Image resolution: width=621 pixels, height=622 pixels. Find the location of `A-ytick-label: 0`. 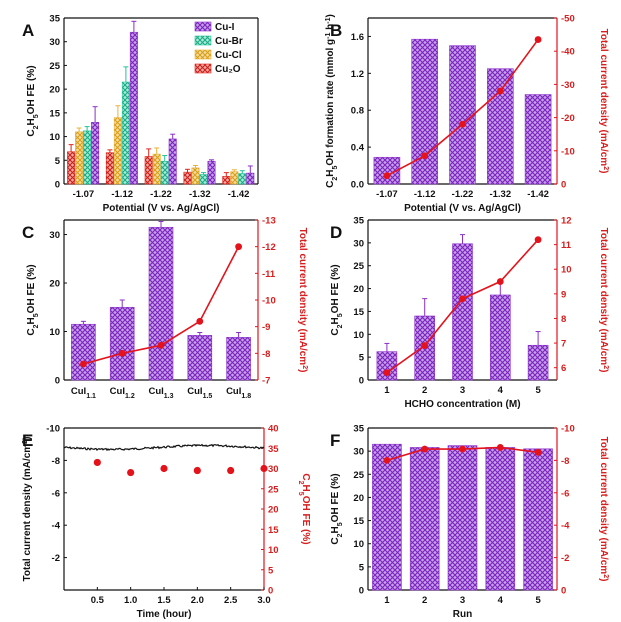

A-ytick-label: 0 is located at coordinates (57, 185).